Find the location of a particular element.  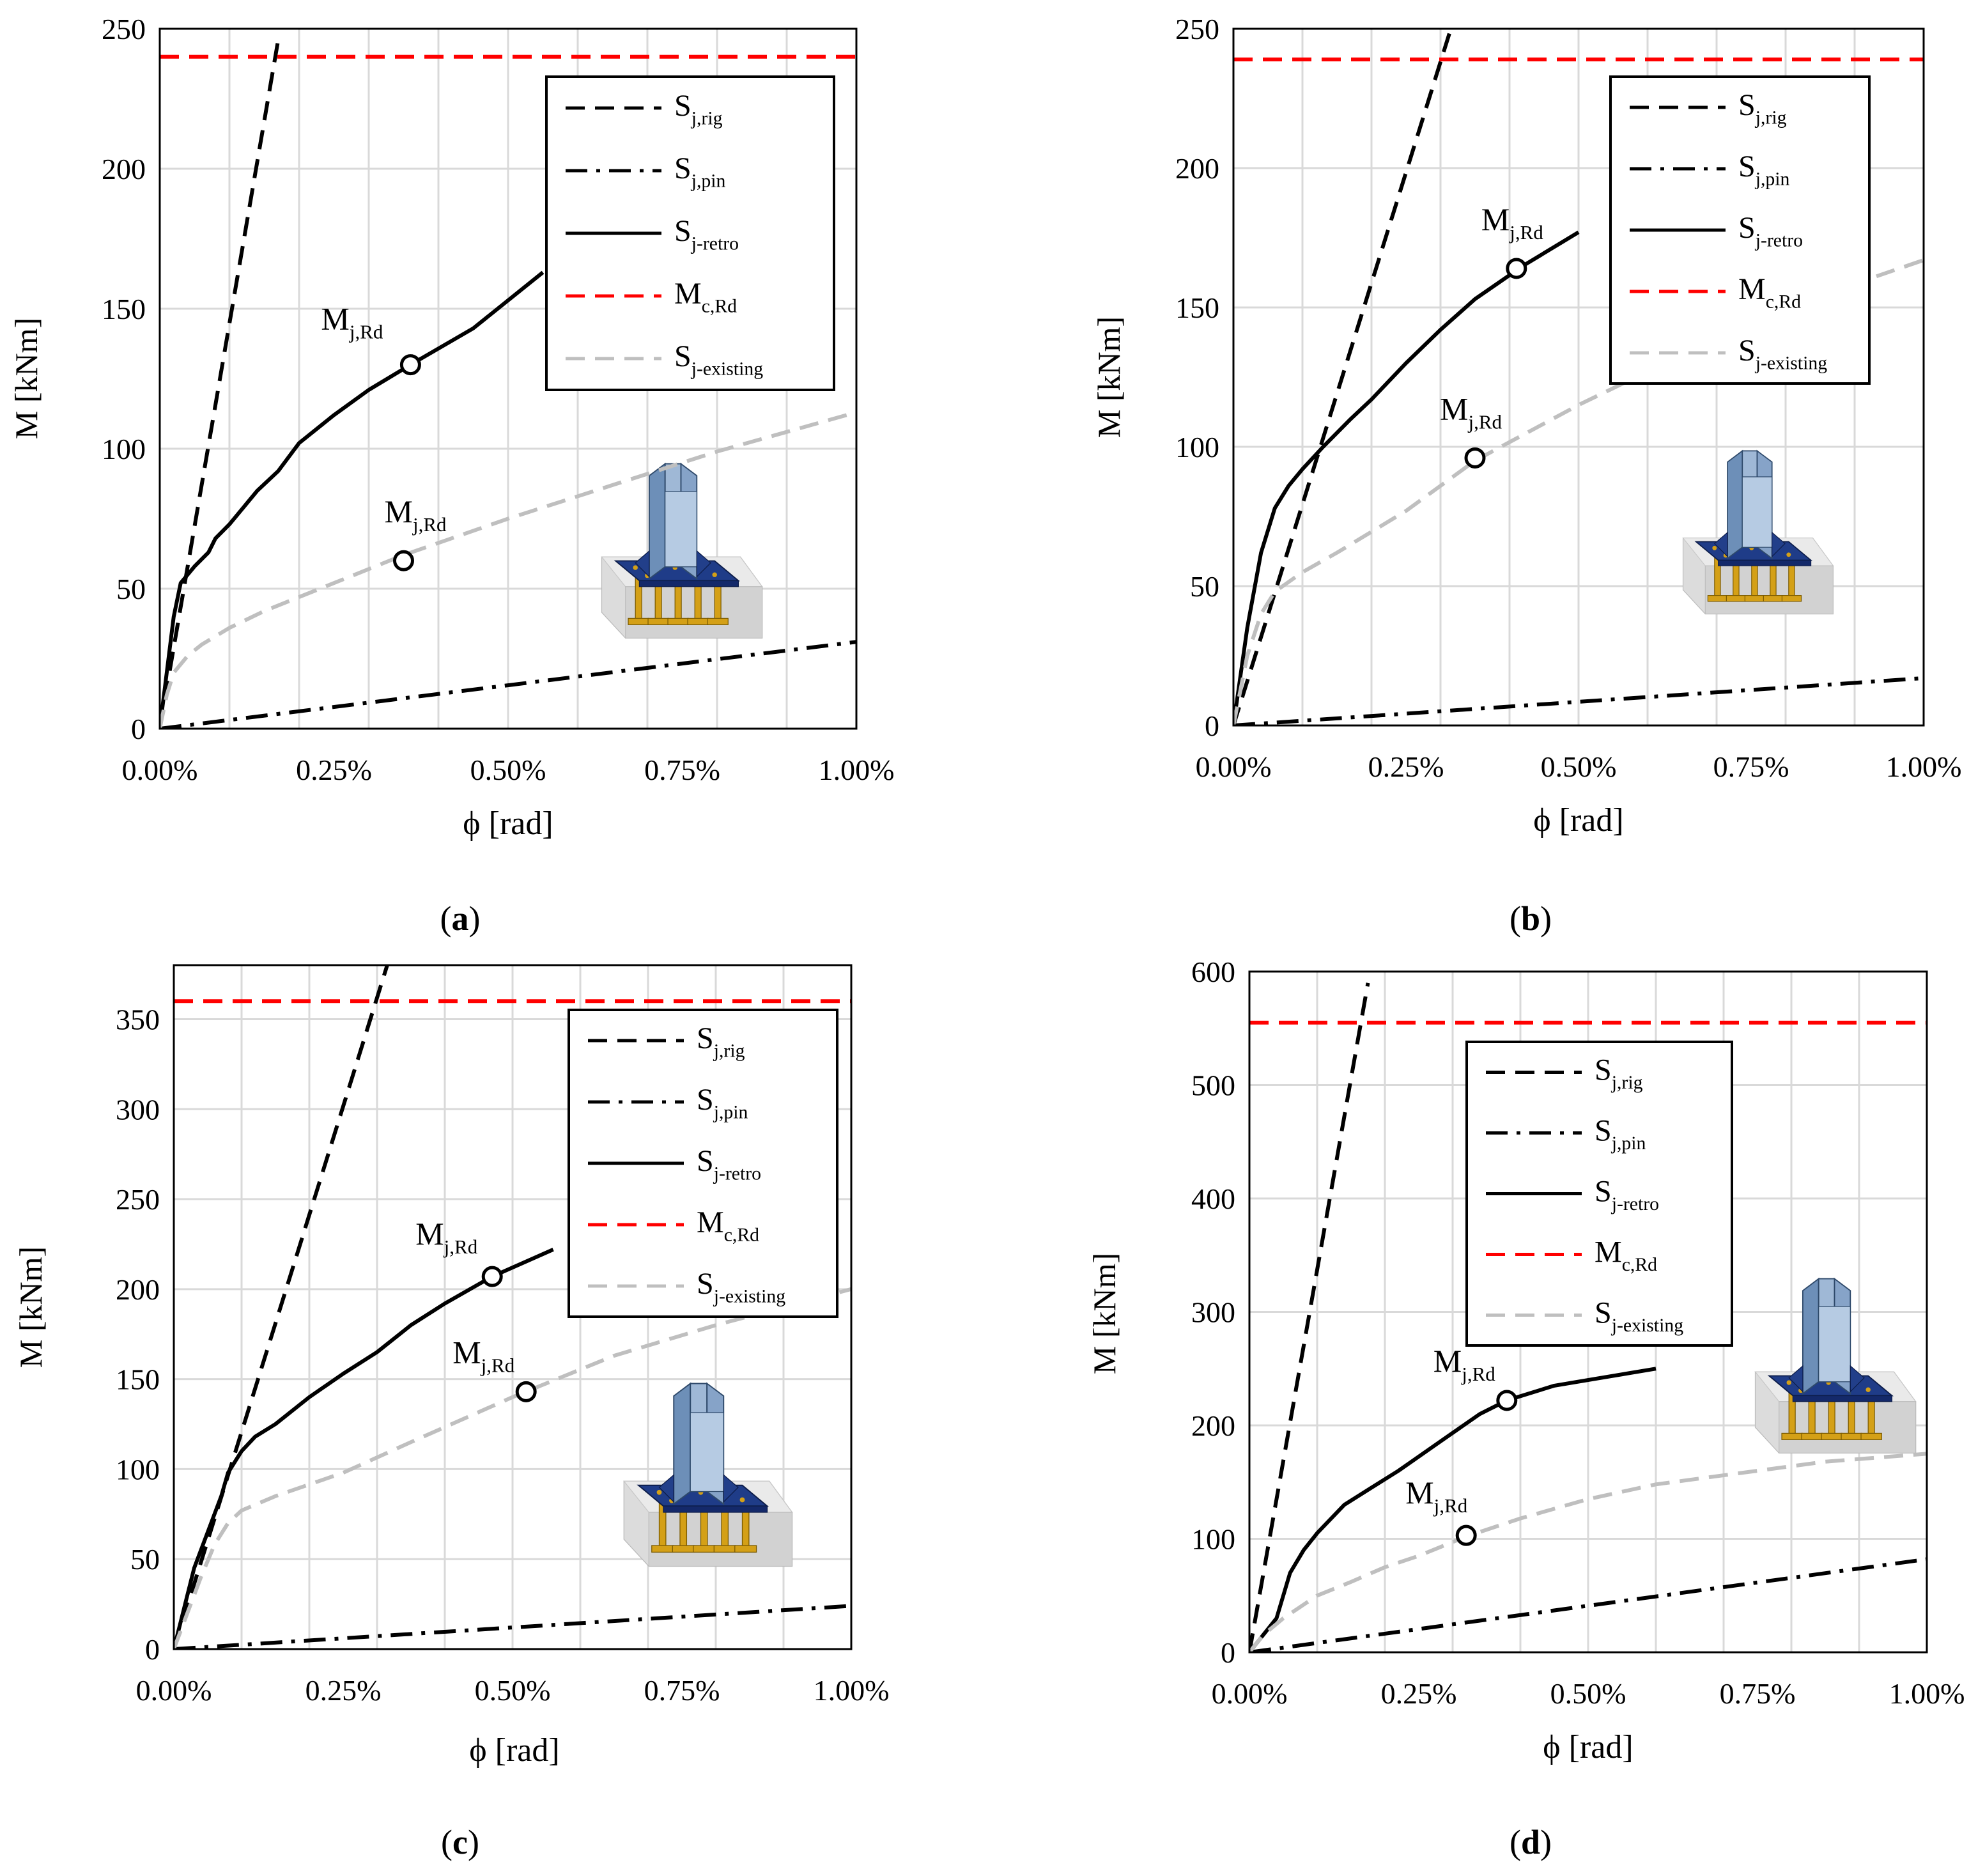

panel-c-y-ticks: 0 50 100 150 200 250 300 350 is located at coordinates (138, 1335).